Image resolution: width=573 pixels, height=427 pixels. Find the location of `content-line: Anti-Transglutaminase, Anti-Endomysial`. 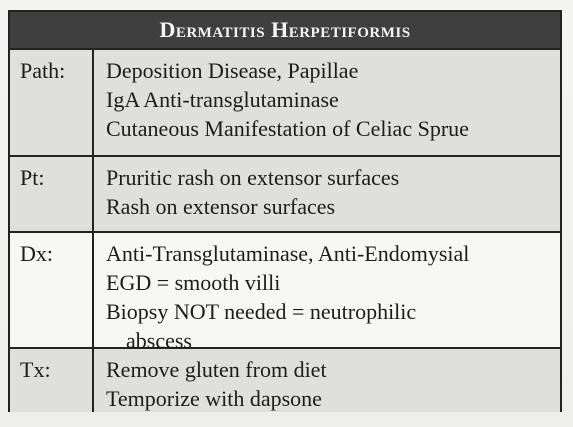

content-line: Anti-Transglutaminase, Anti-Endomysial is located at coordinates (288, 253).